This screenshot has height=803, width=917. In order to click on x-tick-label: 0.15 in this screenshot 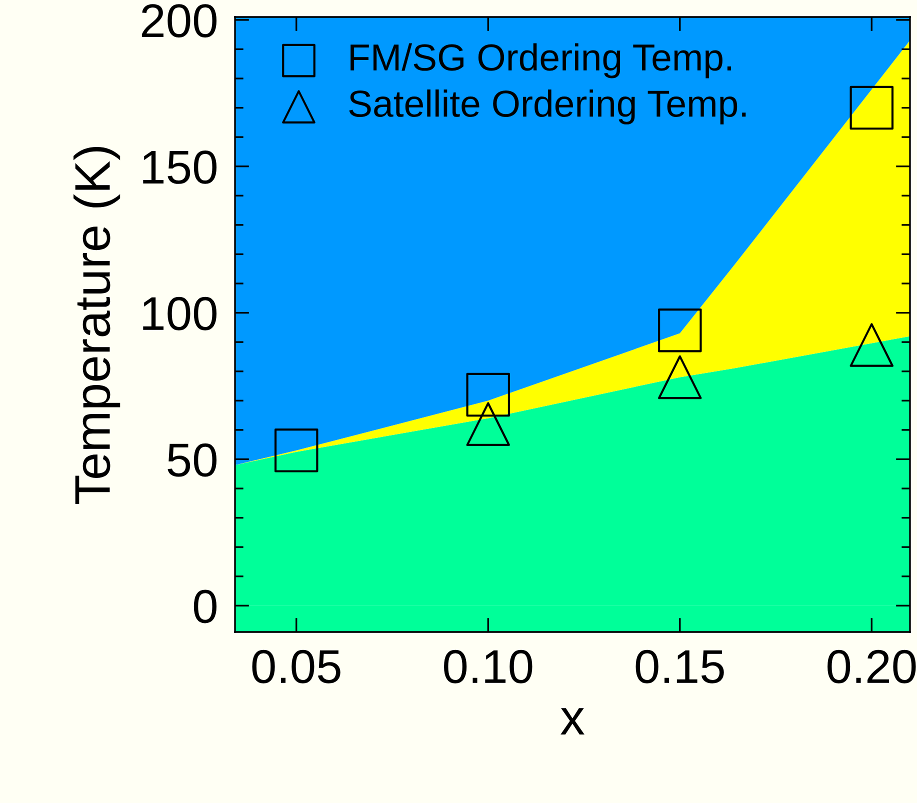, I will do `click(680, 667)`.